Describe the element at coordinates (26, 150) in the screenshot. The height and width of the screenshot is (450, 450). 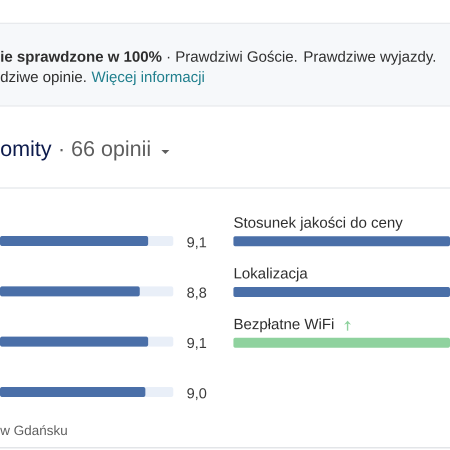
I see `text: omity` at that location.